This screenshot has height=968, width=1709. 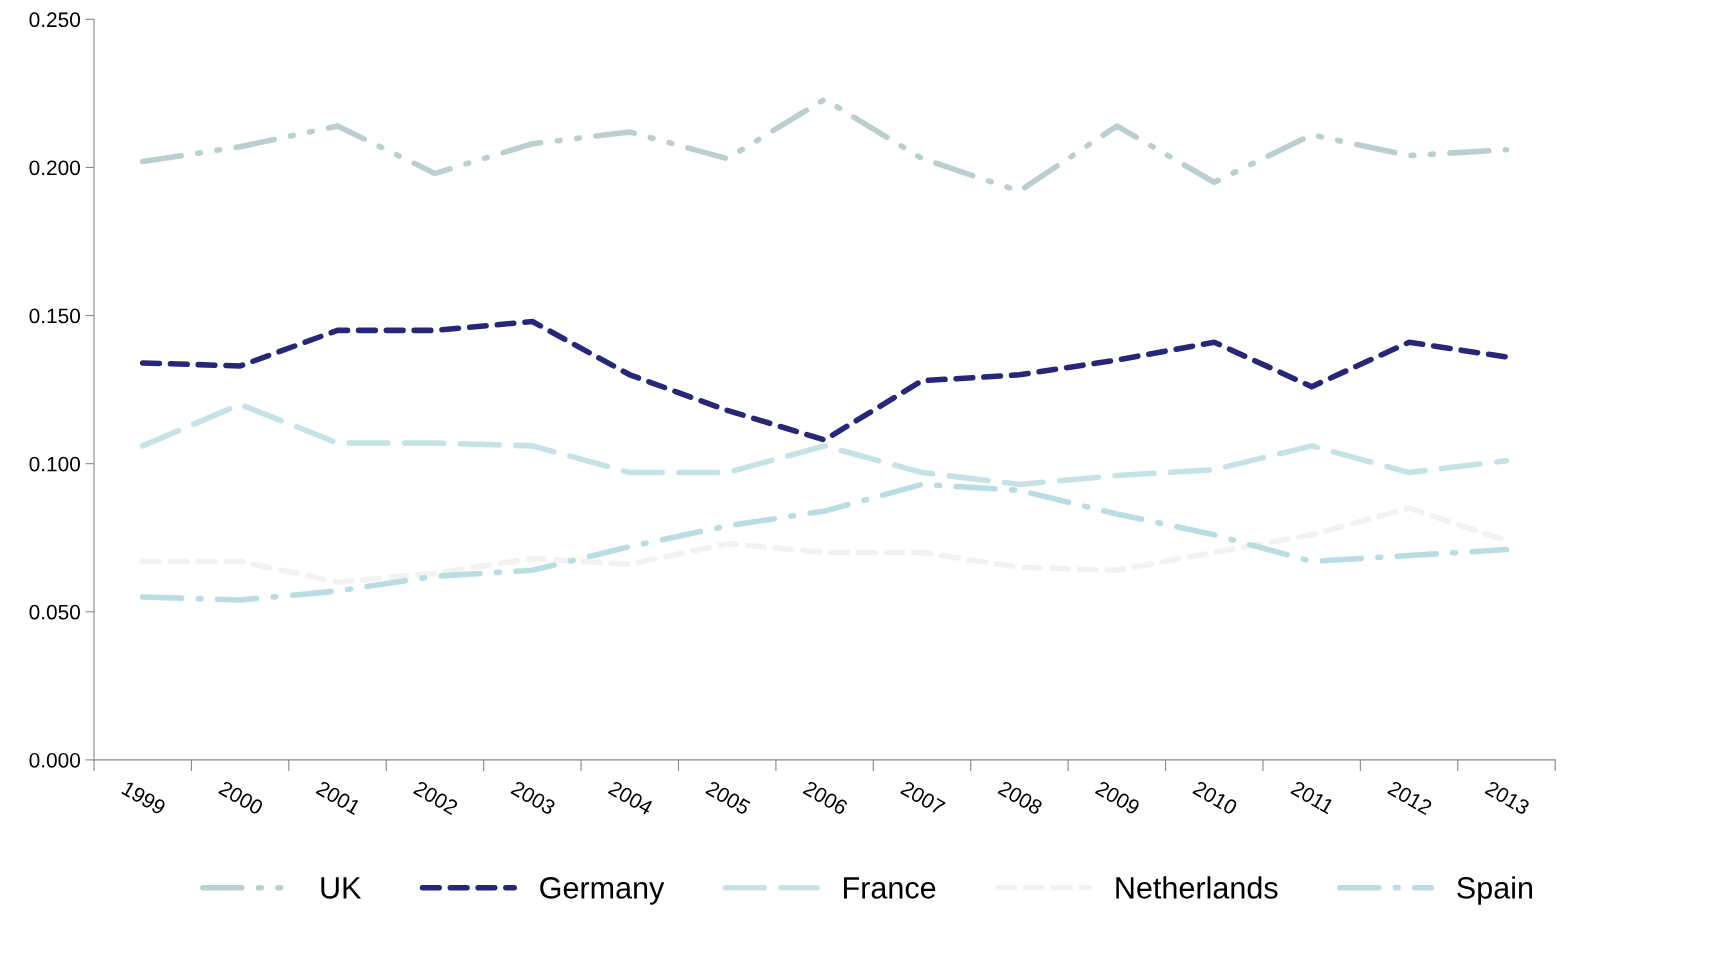 What do you see at coordinates (1020, 798) in the screenshot?
I see `x-tick-label: 2008` at bounding box center [1020, 798].